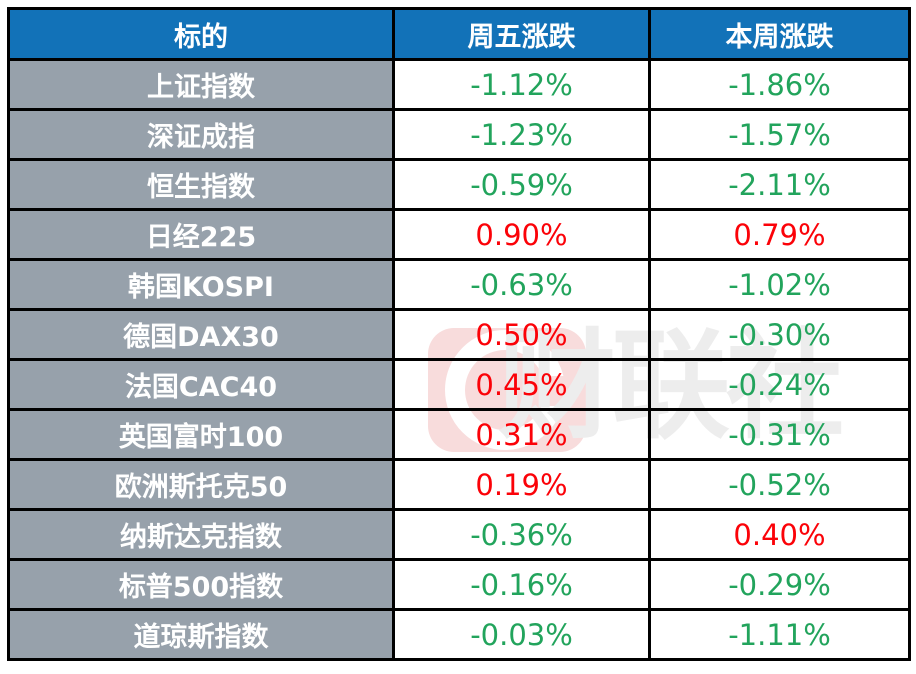 The height and width of the screenshot is (674, 916). What do you see at coordinates (521, 334) in the screenshot?
I see `friday-change-cell: 0.50%` at bounding box center [521, 334].